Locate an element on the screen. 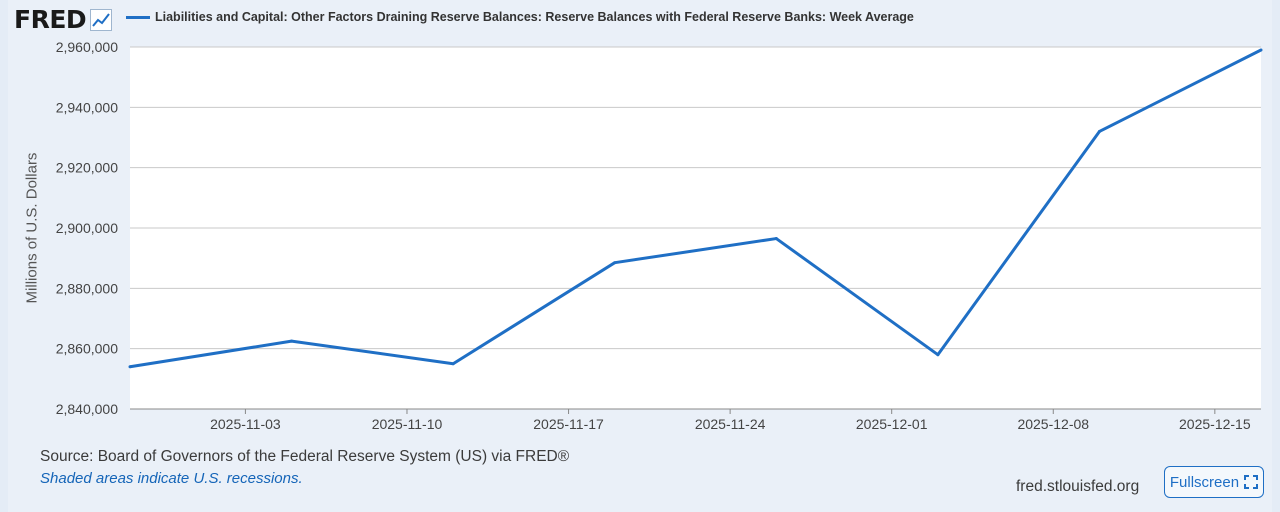 This screenshot has height=512, width=1280. logo-text: FRED is located at coordinates (50, 19).